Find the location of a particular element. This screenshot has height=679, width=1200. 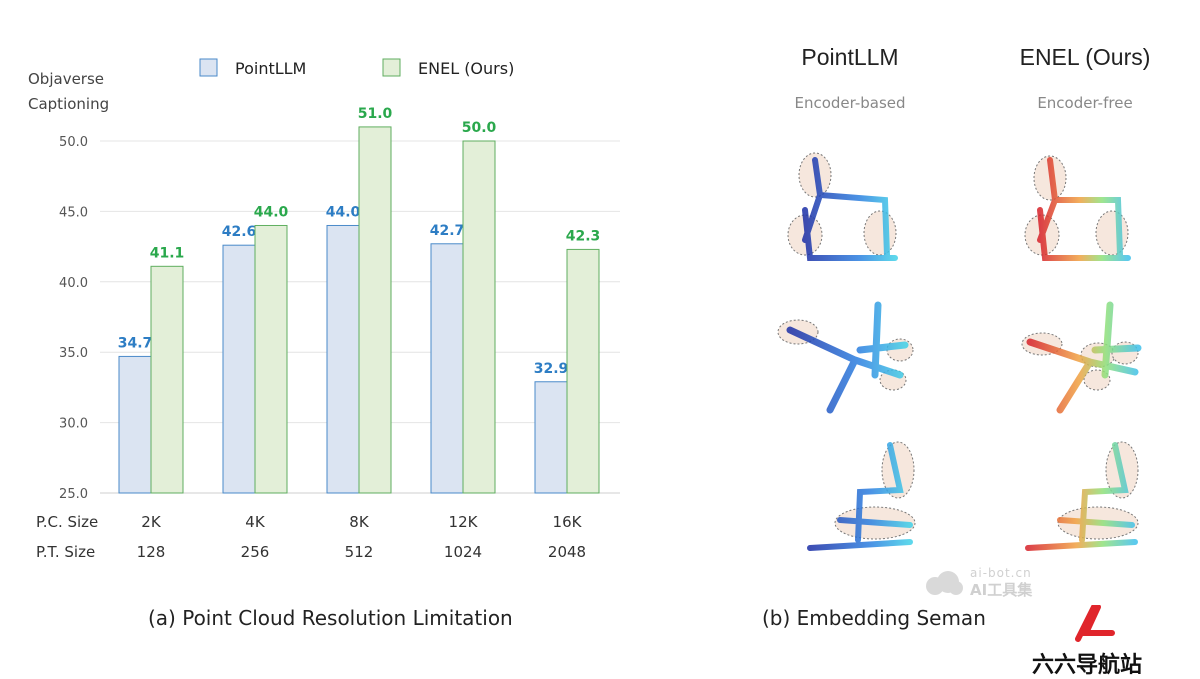

x-tick-label: 2K is located at coordinates (151, 522).